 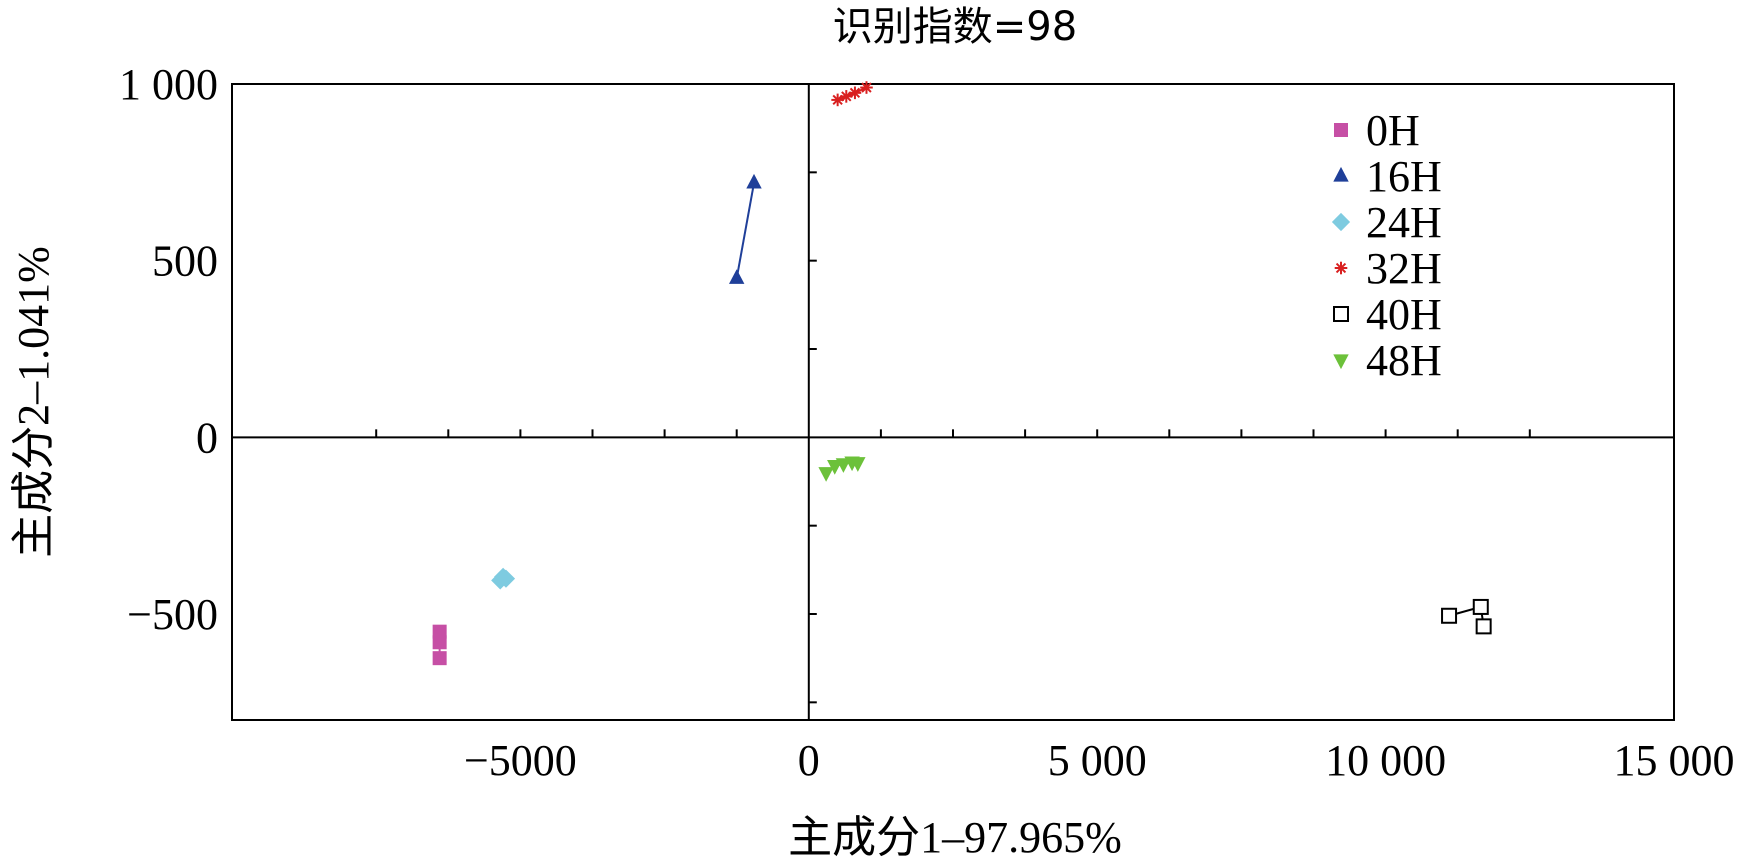 I want to click on legend-item-16H: 16H, so click(x=1387, y=176).